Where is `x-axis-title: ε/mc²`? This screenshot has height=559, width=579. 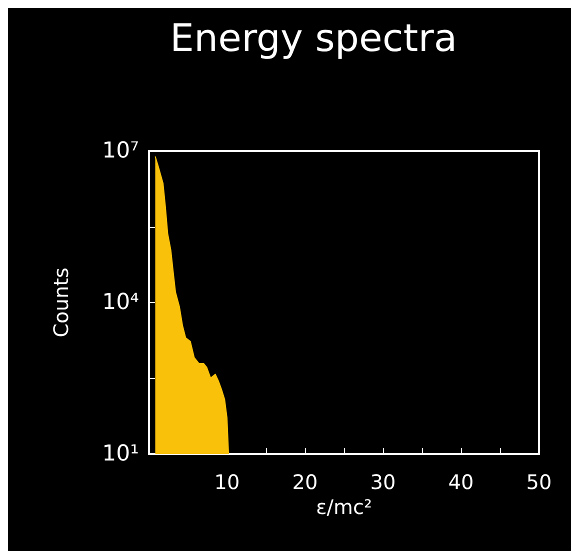
x-axis-title: ε/mc² is located at coordinates (344, 506).